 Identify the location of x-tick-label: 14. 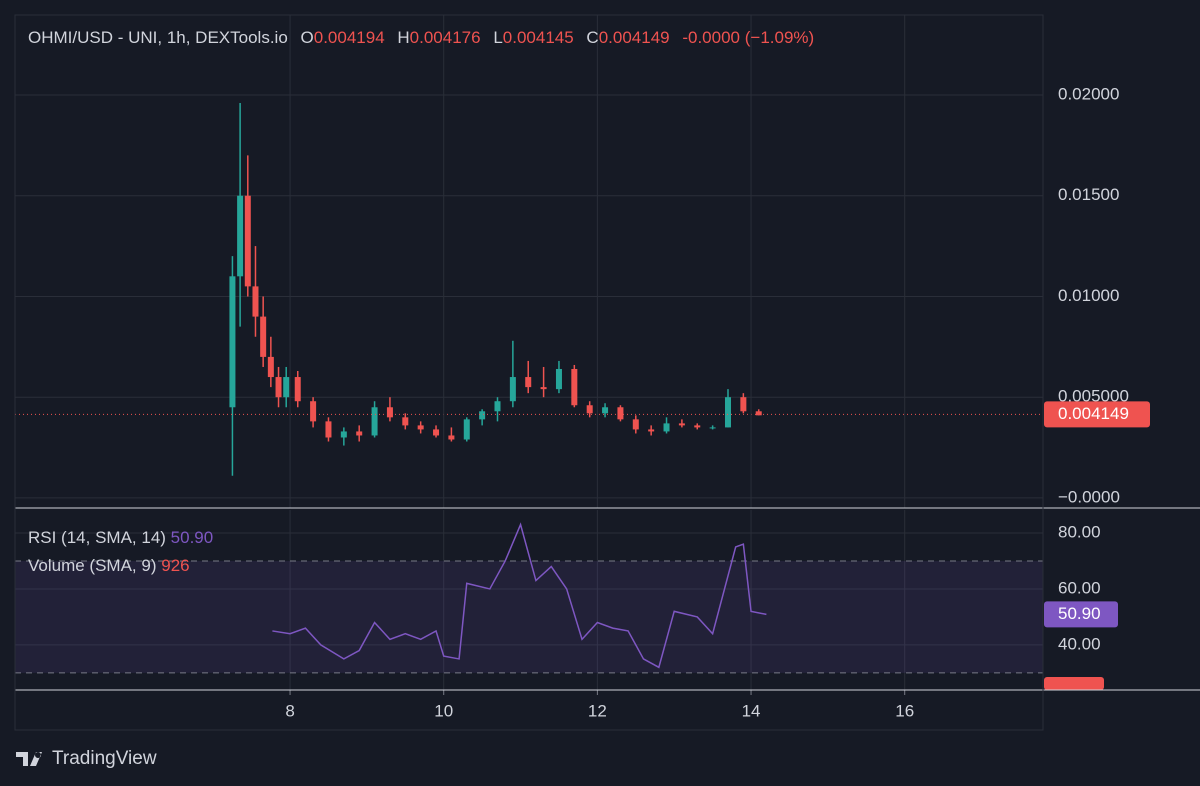
(751, 710).